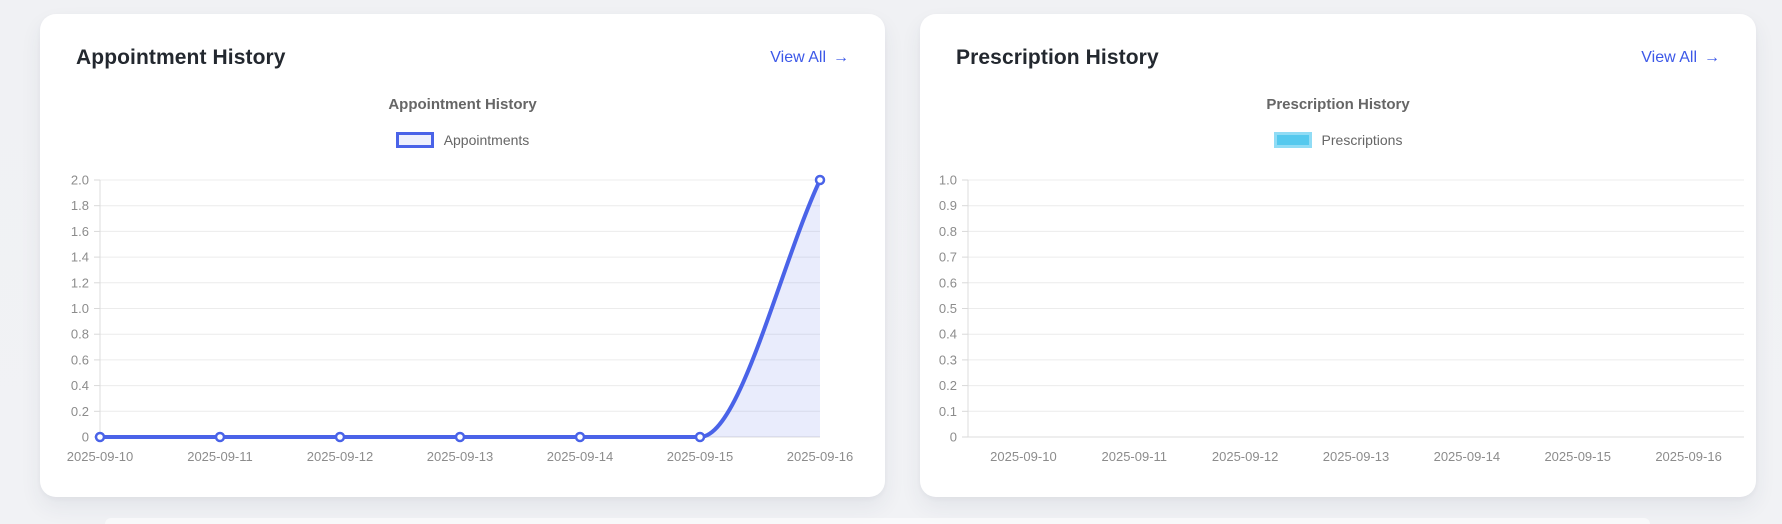 This screenshot has width=1782, height=524. What do you see at coordinates (80, 282) in the screenshot?
I see `y-tick-label: 1.2` at bounding box center [80, 282].